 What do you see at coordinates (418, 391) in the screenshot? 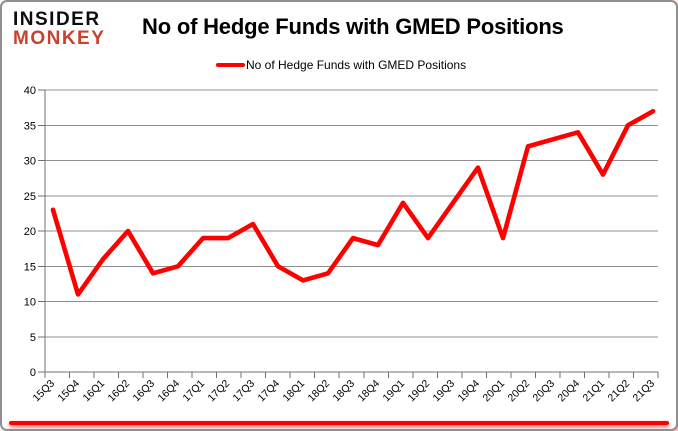
I see `x-tick-label: 19Q2` at bounding box center [418, 391].